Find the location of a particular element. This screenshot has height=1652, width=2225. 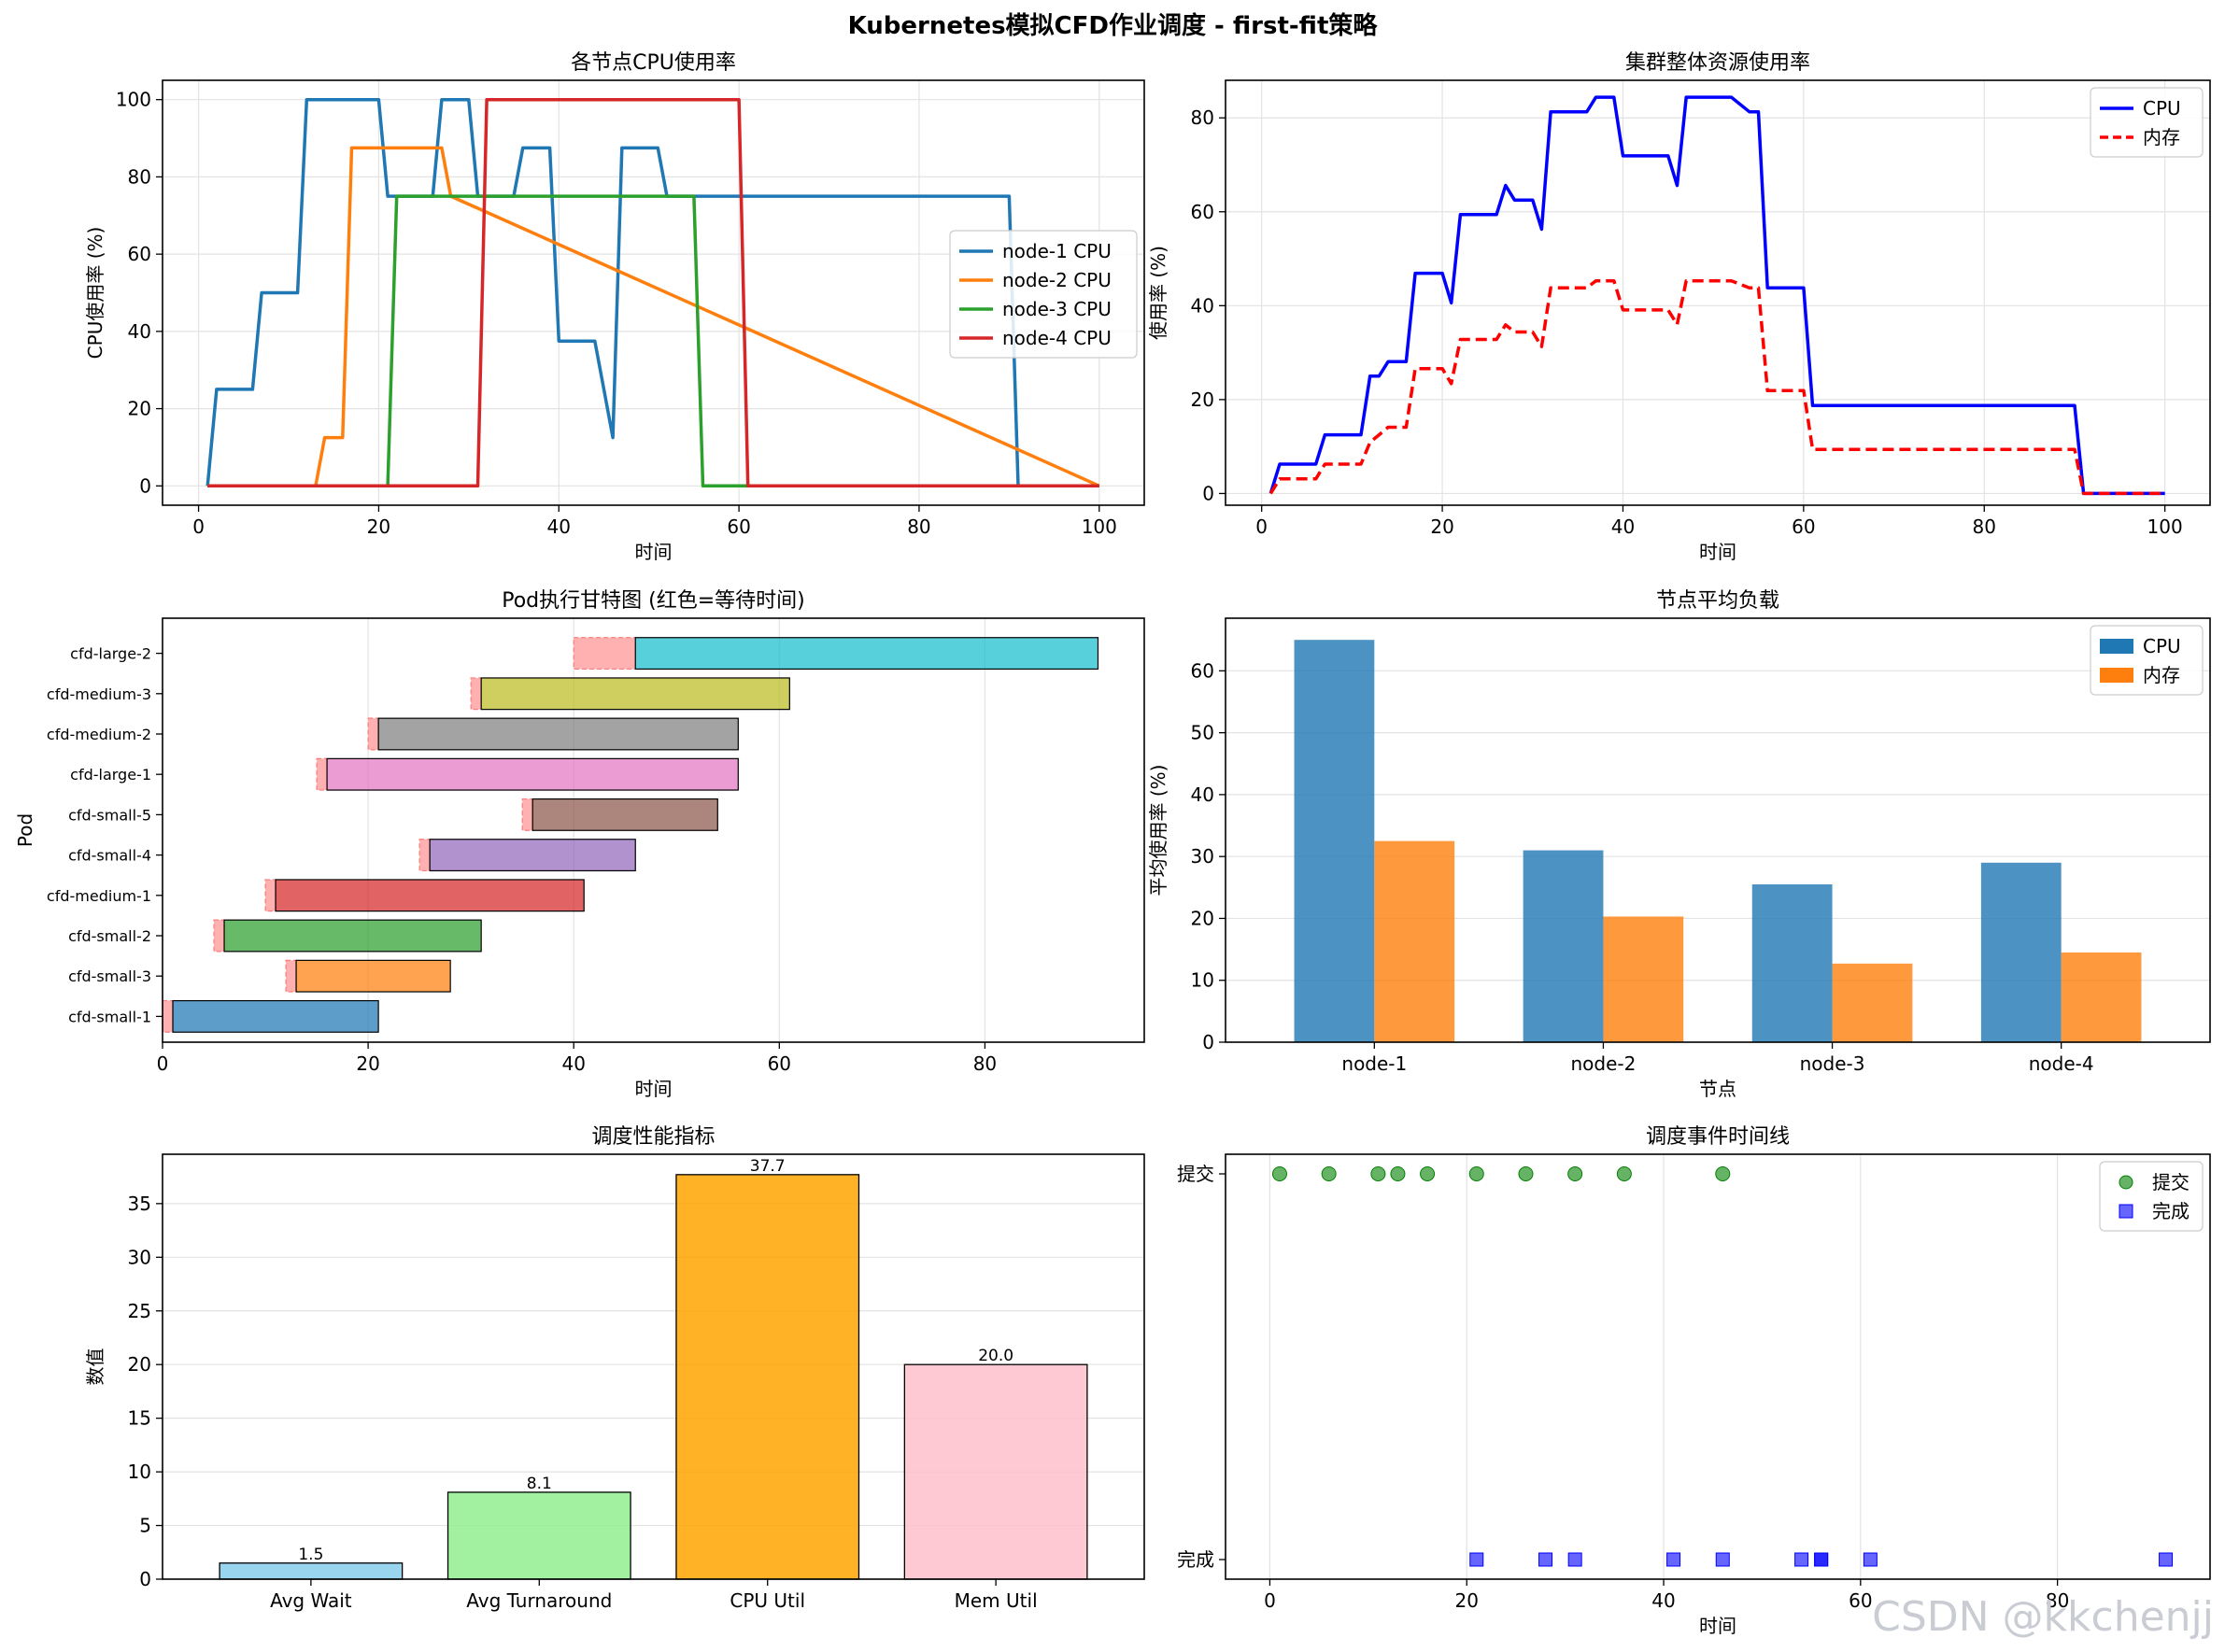

events-xtick-label: 40 is located at coordinates (1663, 1600).